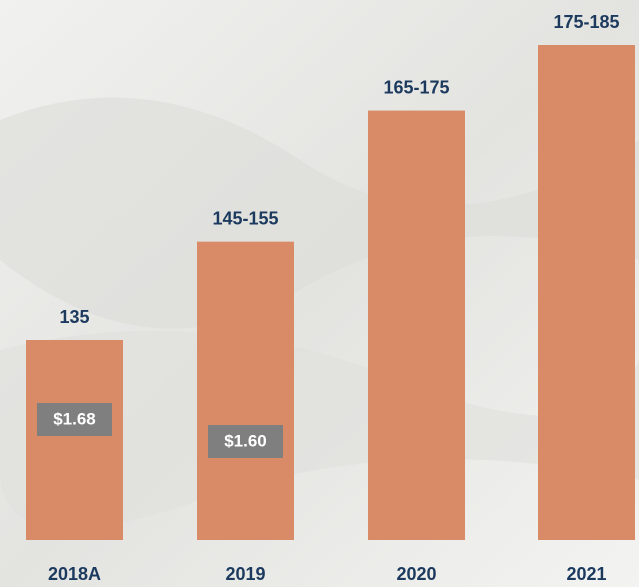 The image size is (639, 587). I want to click on x-tick-label: 2019, so click(245, 574).